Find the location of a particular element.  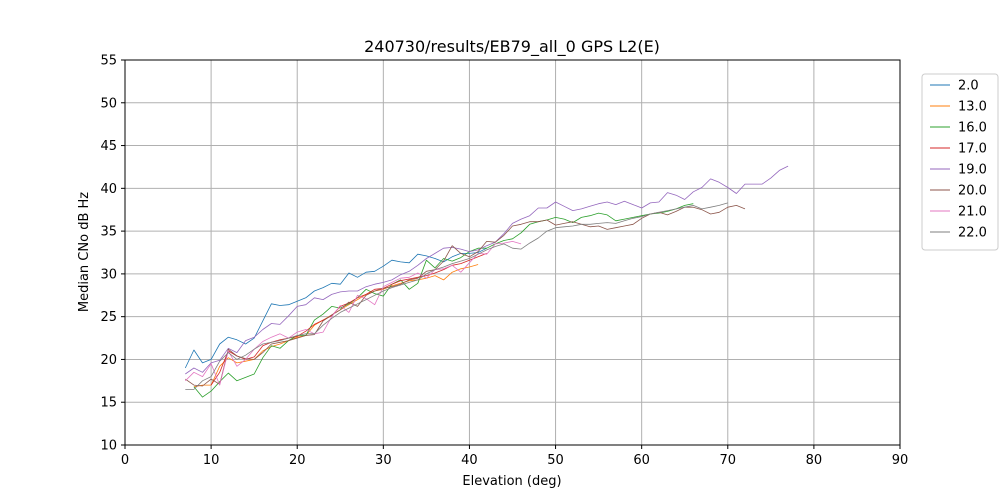

legend-label-21.0: 21.0 is located at coordinates (972, 212).